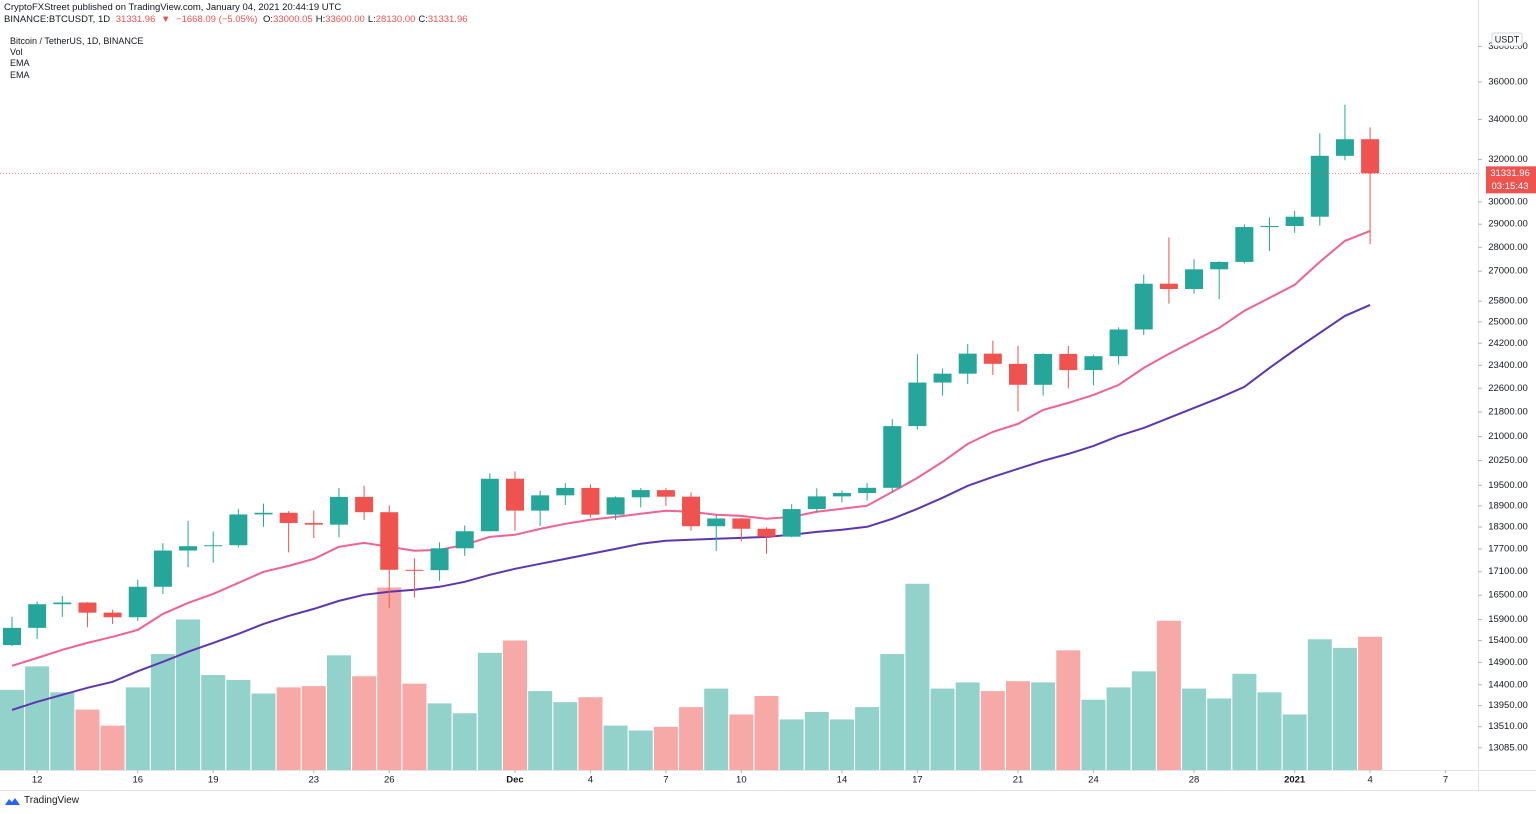  What do you see at coordinates (1508, 505) in the screenshot?
I see `y-tick-label: 18900.00` at bounding box center [1508, 505].